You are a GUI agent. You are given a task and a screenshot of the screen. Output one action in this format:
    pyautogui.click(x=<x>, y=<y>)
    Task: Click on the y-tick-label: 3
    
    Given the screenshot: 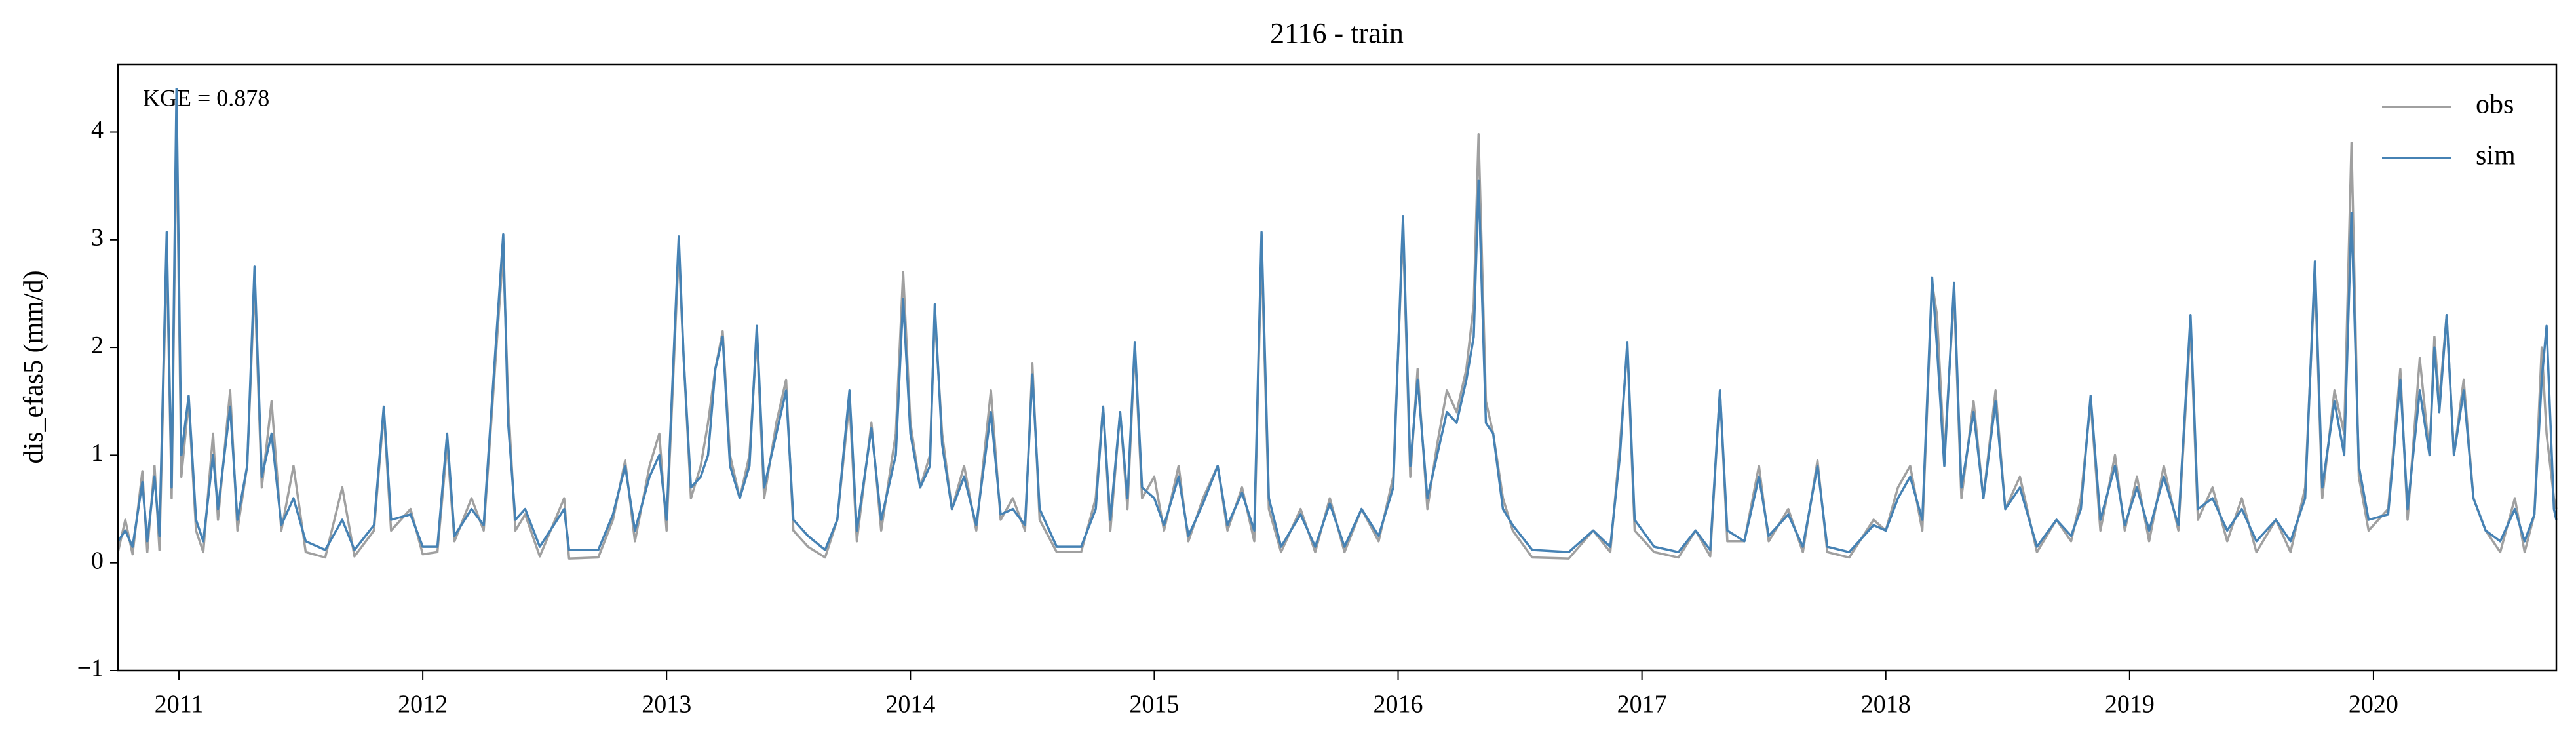 What is the action you would take?
    pyautogui.click(x=97, y=238)
    